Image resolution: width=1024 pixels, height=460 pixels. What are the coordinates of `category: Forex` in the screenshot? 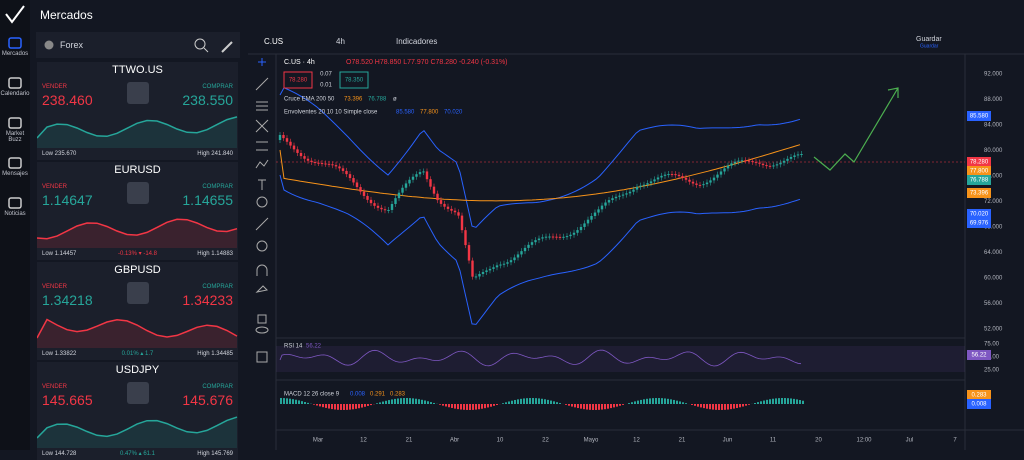 It's located at (71, 45).